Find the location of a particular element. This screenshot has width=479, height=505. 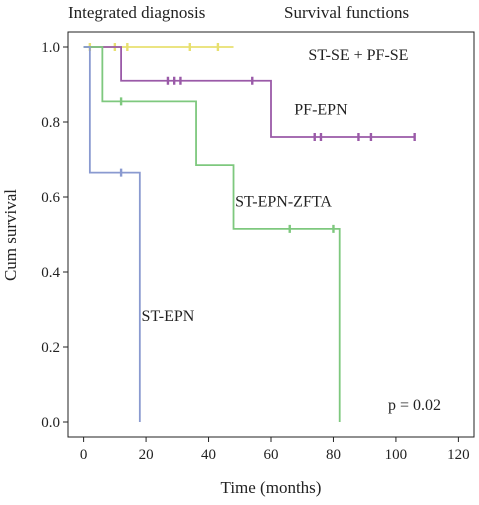

series-label-pf-epn: PF-EPN is located at coordinates (321, 110).